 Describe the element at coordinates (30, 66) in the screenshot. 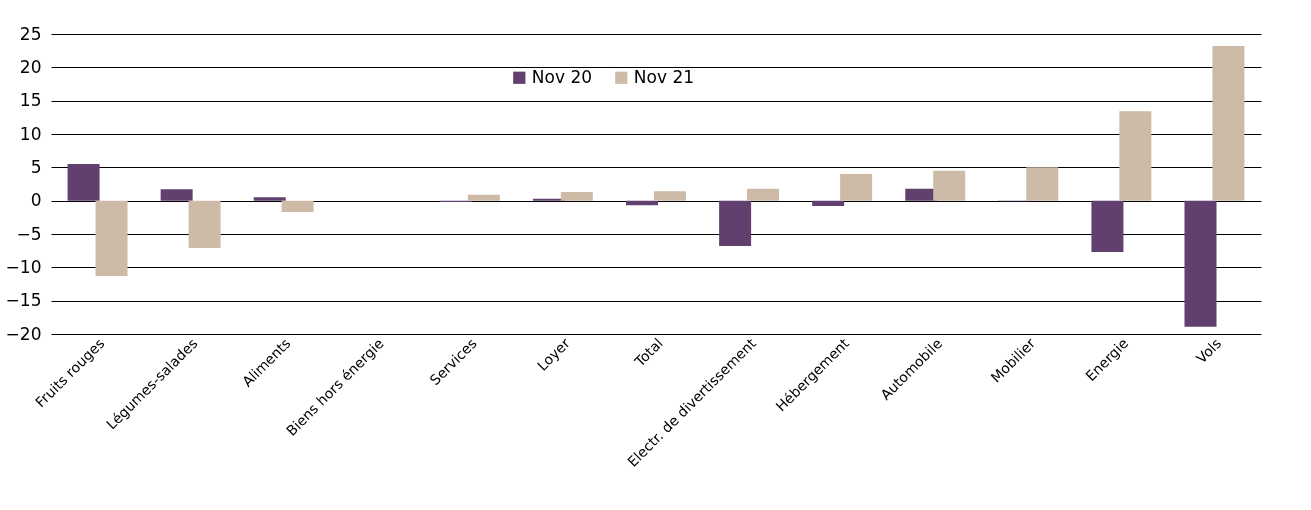

I see `y-tick-label: 20` at that location.